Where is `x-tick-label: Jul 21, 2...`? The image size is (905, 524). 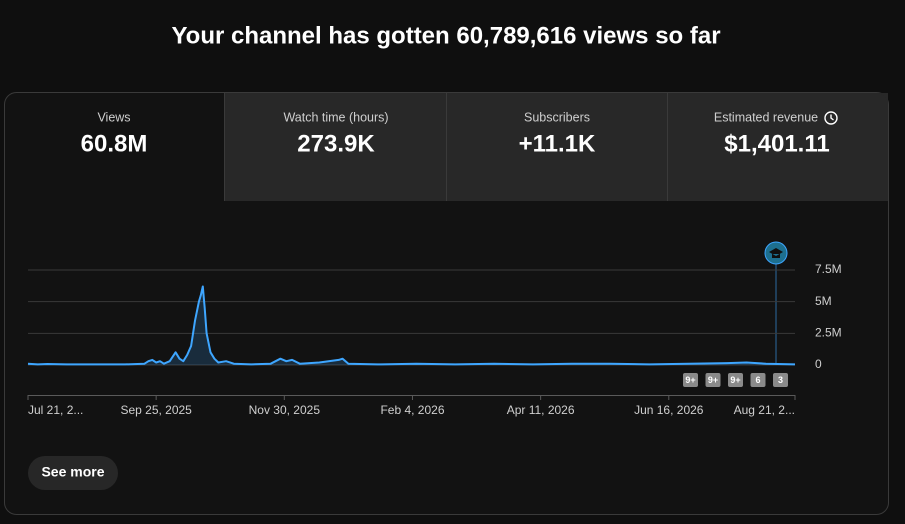 x-tick-label: Jul 21, 2... is located at coordinates (55, 410).